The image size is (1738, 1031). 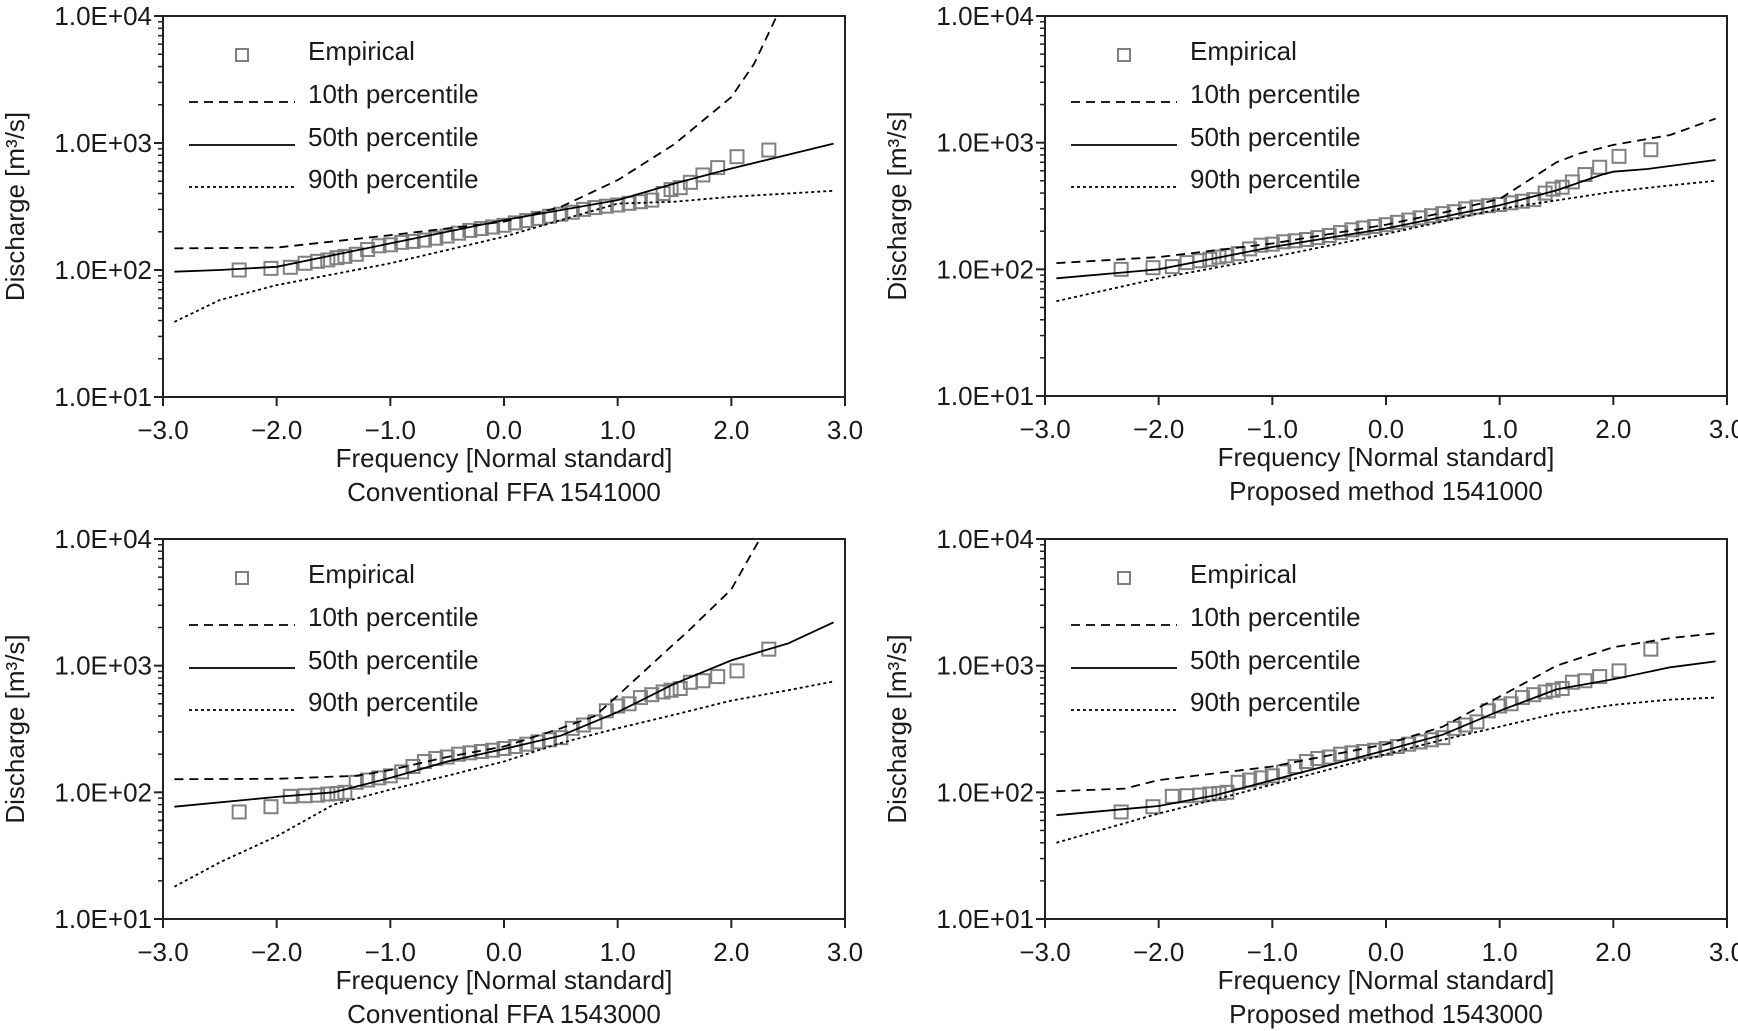 I want to click on chart-title: Proposed method 1541000, so click(x=1386, y=491).